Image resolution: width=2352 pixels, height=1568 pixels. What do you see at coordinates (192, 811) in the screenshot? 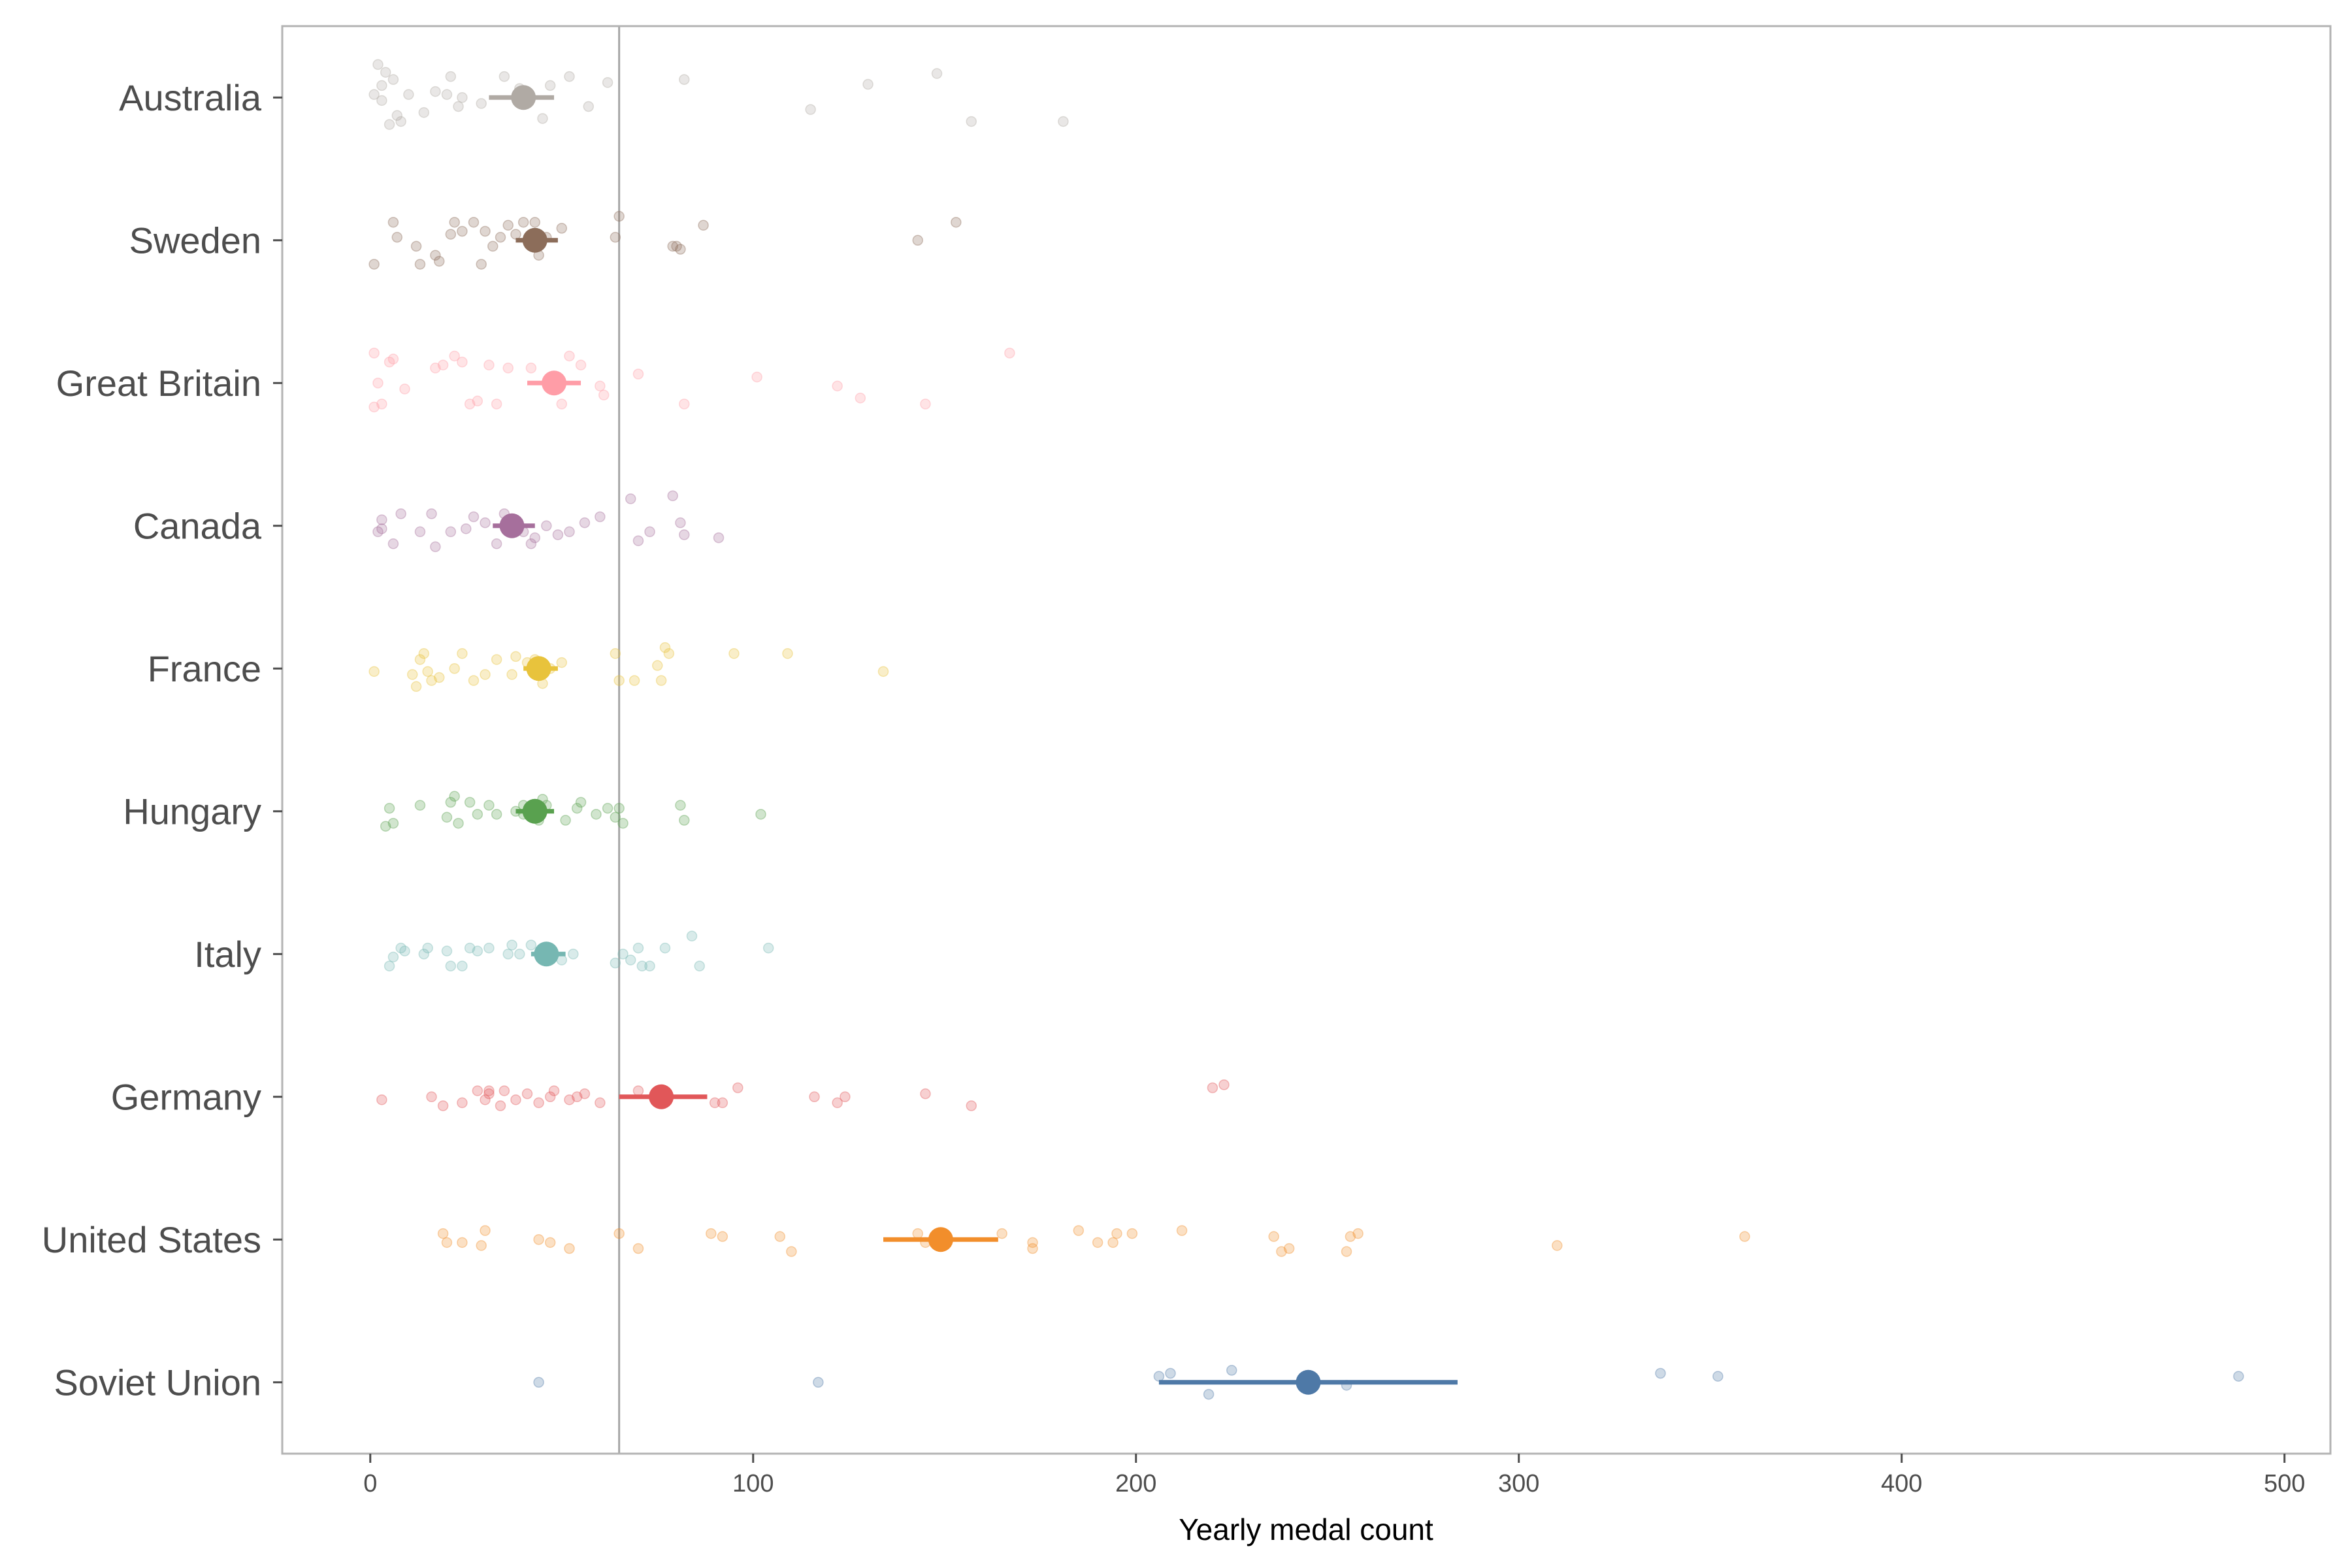
I see `y-tick-label-hungary: Hungary` at bounding box center [192, 811].